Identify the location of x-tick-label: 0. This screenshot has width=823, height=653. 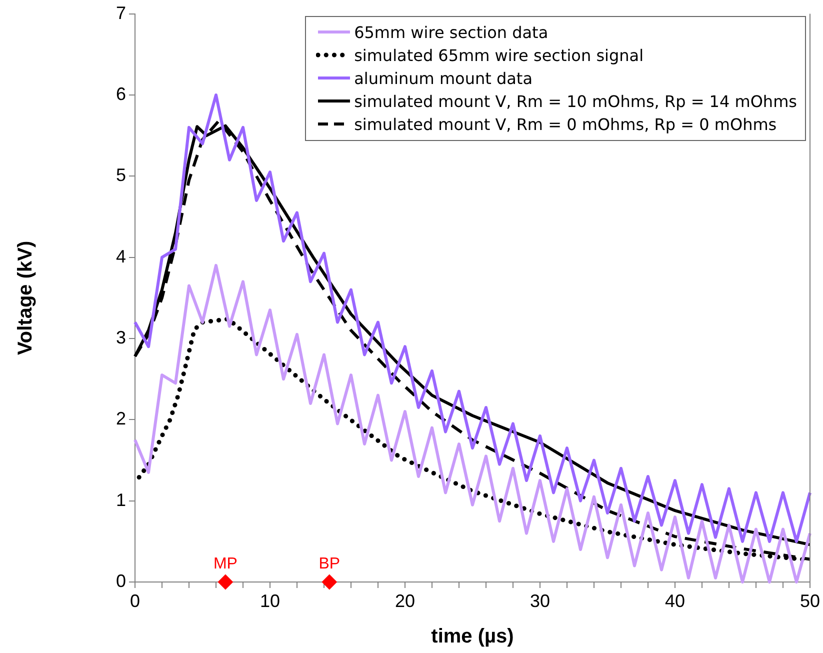
(135, 600).